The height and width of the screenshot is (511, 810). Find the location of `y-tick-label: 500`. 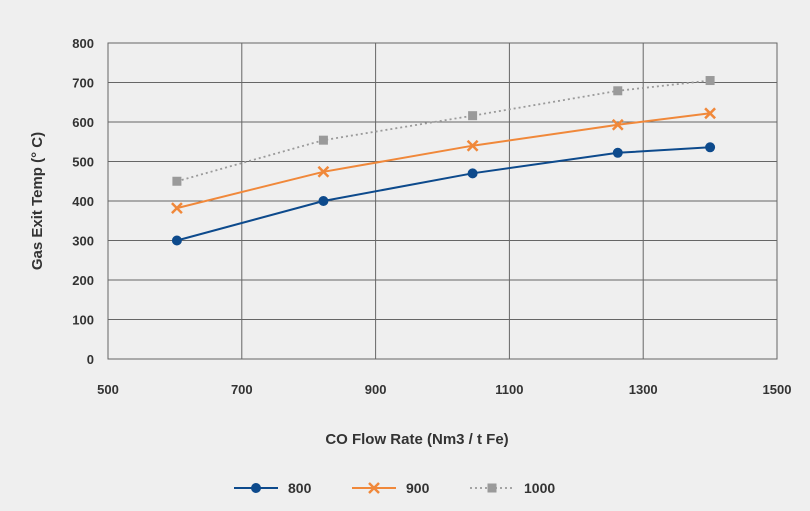

y-tick-label: 500 is located at coordinates (83, 162).